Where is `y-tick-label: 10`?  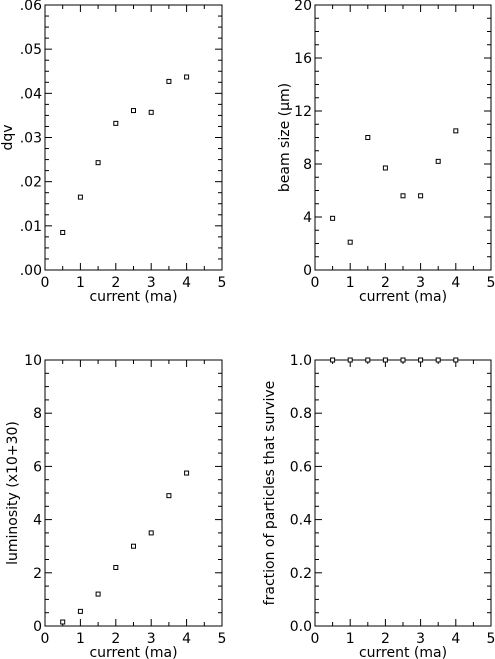
y-tick-label: 10 is located at coordinates (33, 361).